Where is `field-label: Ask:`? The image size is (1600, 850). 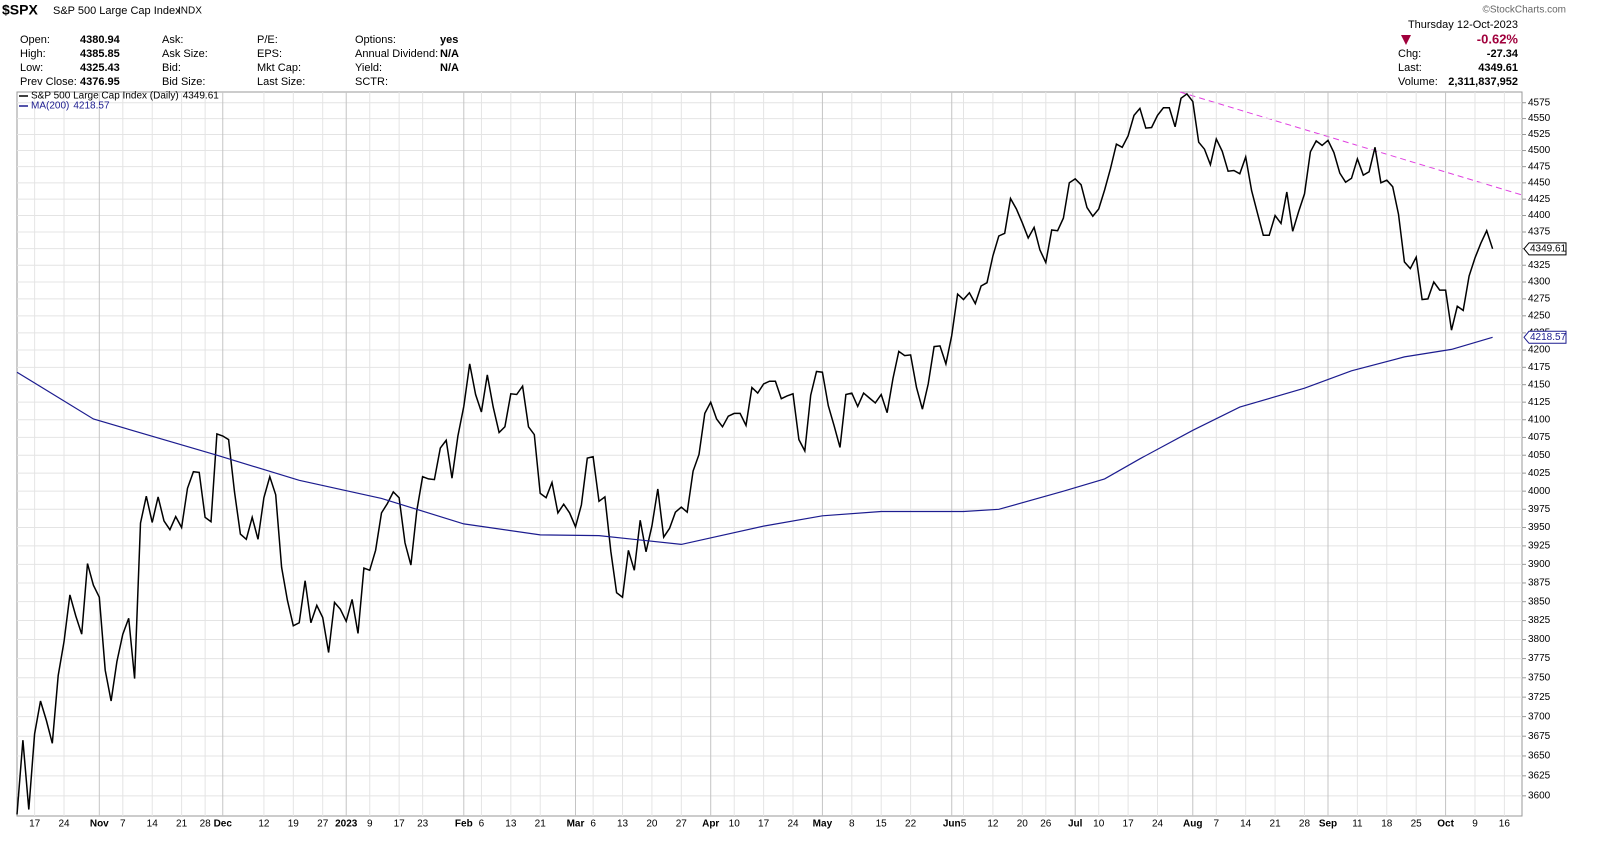 field-label: Ask: is located at coordinates (172, 40).